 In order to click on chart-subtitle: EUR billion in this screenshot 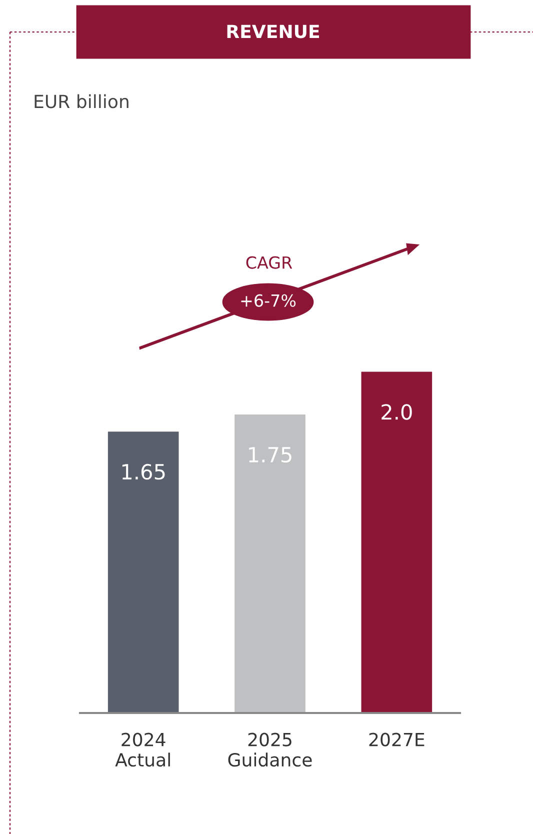, I will do `click(81, 101)`.